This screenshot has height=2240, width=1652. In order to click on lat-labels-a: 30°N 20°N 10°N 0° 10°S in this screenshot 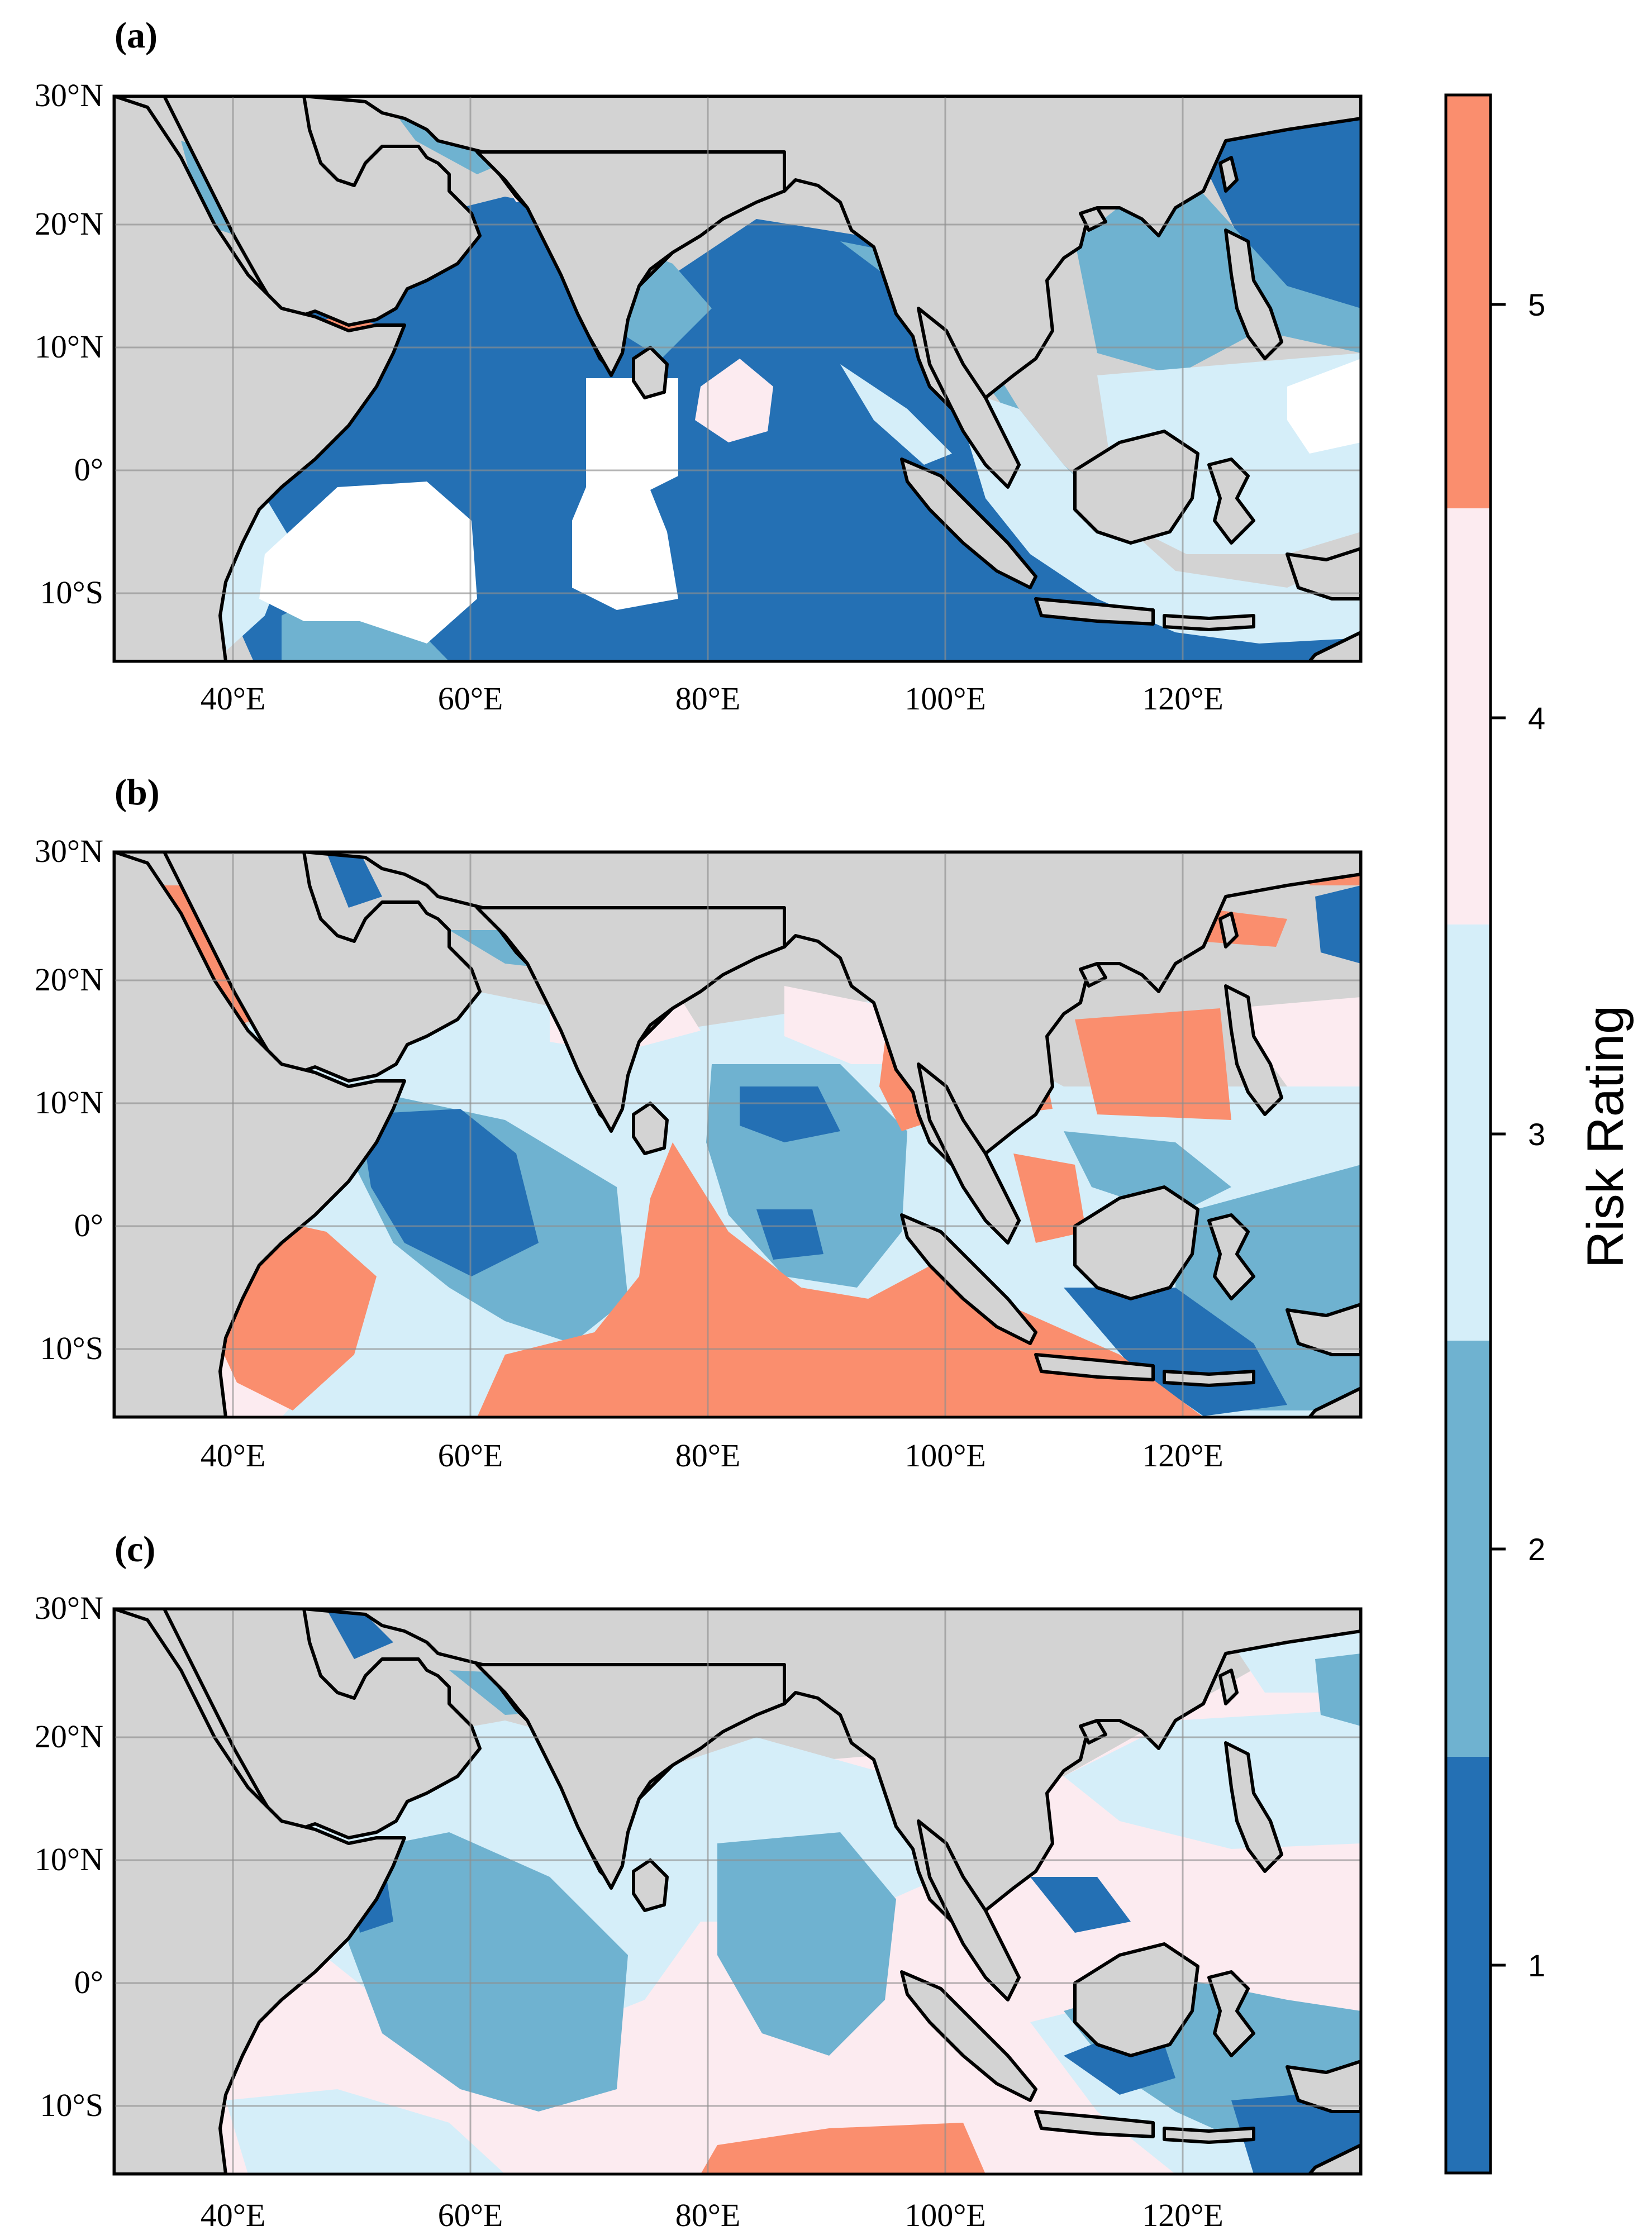, I will do `click(69, 344)`.